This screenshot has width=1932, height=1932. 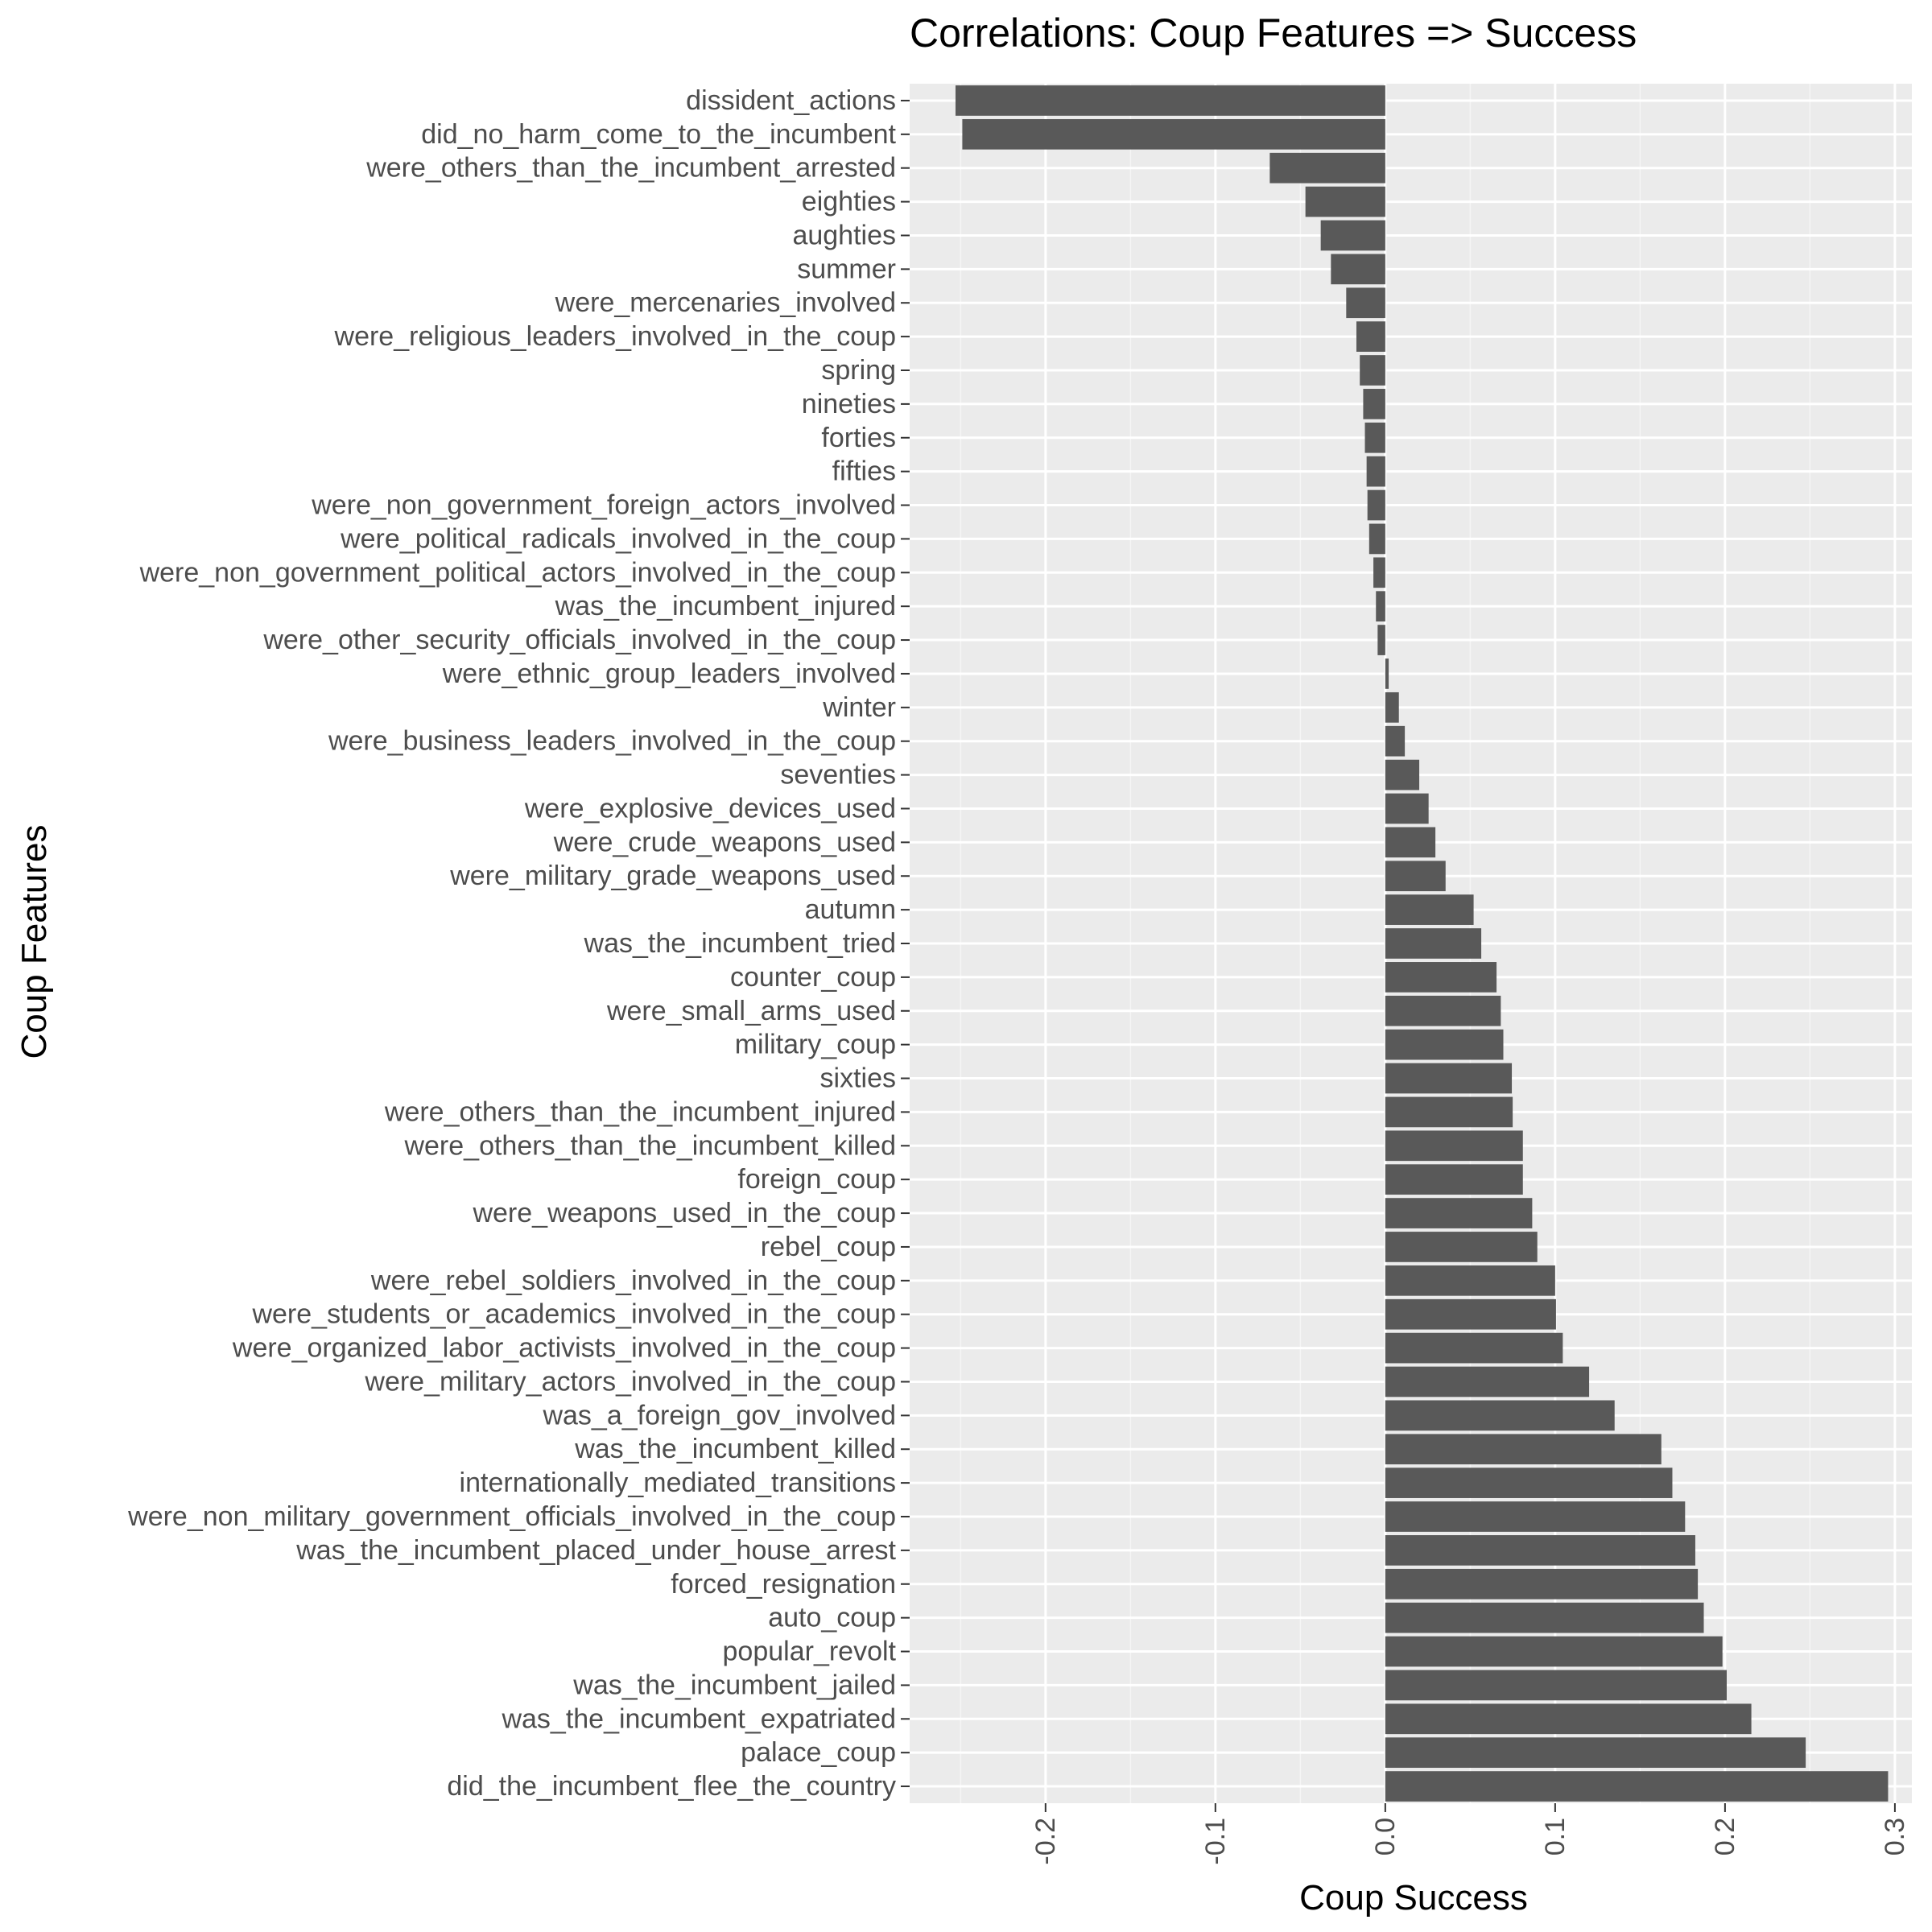 What do you see at coordinates (1273, 33) in the screenshot?
I see `chart-title: Correlations: Coup Features => Success` at bounding box center [1273, 33].